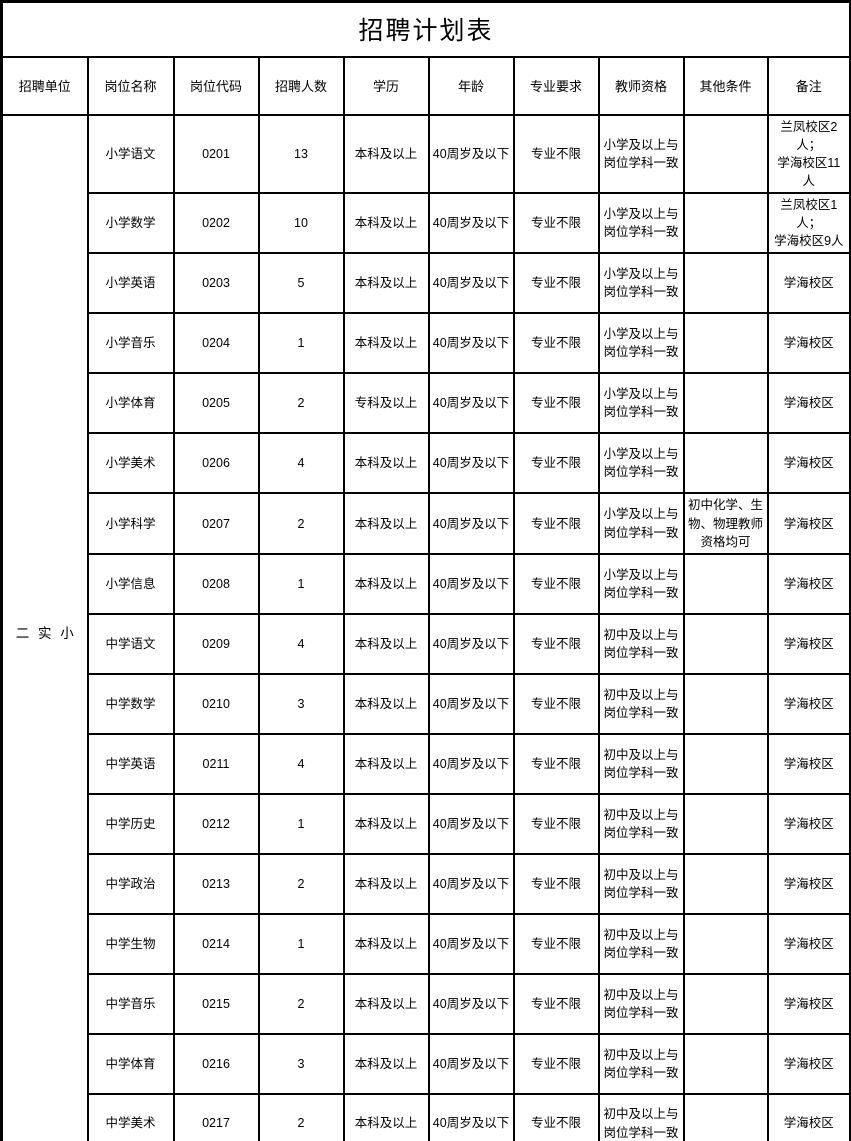 Image resolution: width=851 pixels, height=1141 pixels. What do you see at coordinates (130, 463) in the screenshot?
I see `cell-position-name: 小学美术` at bounding box center [130, 463].